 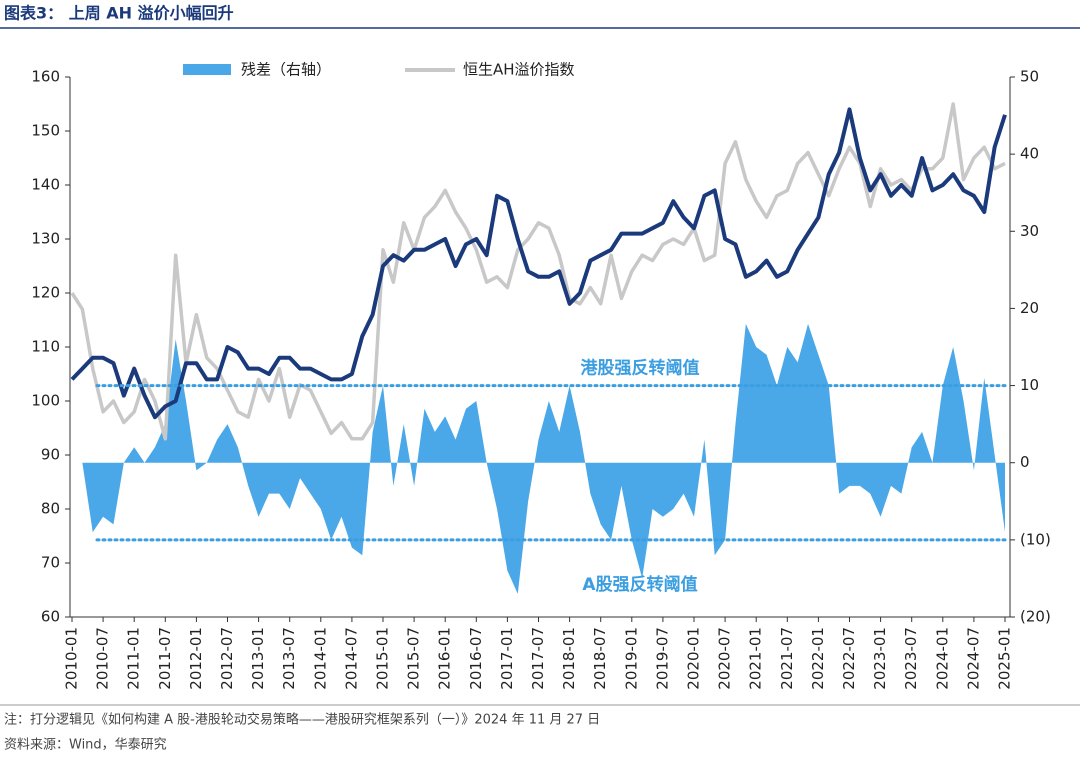 I want to click on x-tick-label: 2015-07, so click(x=414, y=658).